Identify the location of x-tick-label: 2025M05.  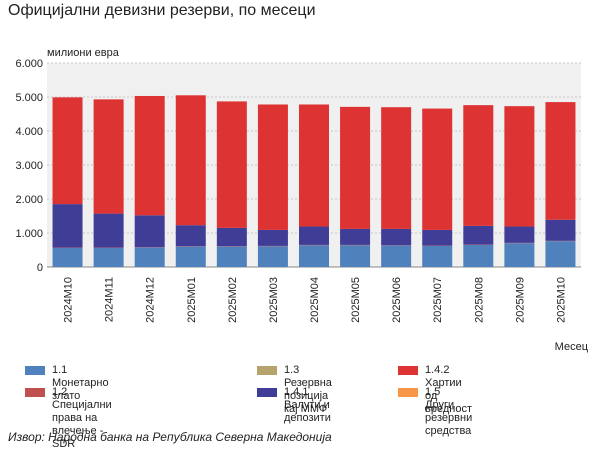
(356, 300).